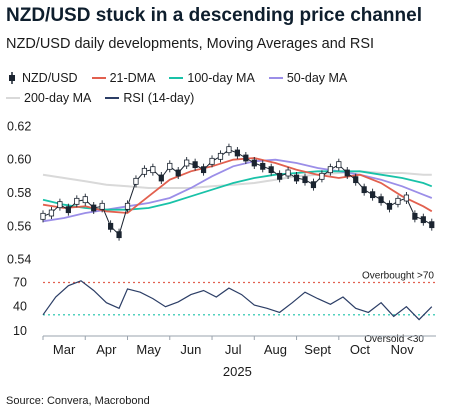 Image resolution: width=453 pixels, height=417 pixels. What do you see at coordinates (64, 349) in the screenshot?
I see `x-tick-label-mar: Mar` at bounding box center [64, 349].